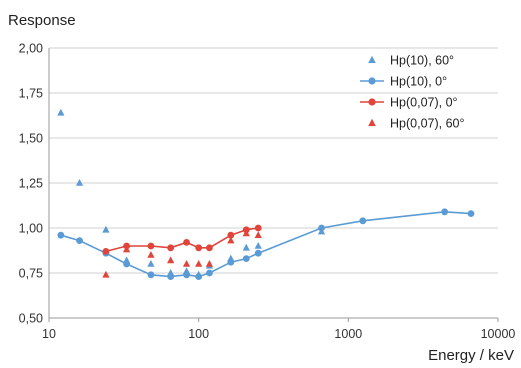  What do you see at coordinates (31, 184) in the screenshot?
I see `y-tick-label: 1,25` at bounding box center [31, 184].